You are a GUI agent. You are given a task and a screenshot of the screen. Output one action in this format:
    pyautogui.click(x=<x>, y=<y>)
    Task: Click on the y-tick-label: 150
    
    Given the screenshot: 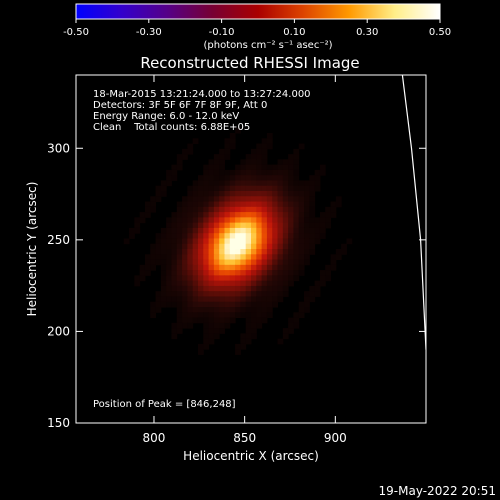 What is the action you would take?
    pyautogui.click(x=58, y=423)
    